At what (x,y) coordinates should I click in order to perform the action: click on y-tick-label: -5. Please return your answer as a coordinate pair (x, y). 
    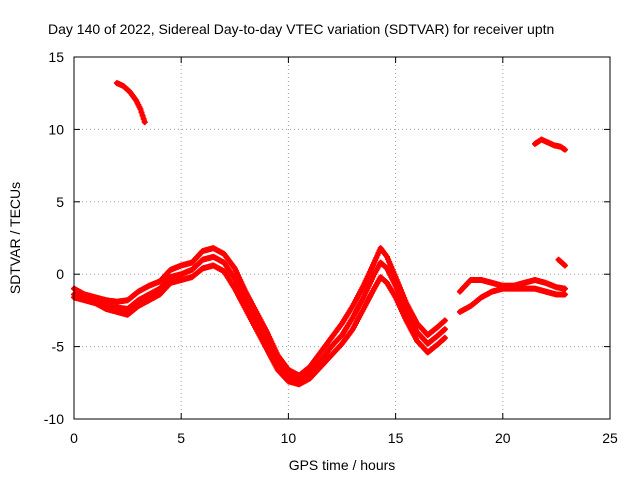
    Looking at the image, I should click on (58, 347).